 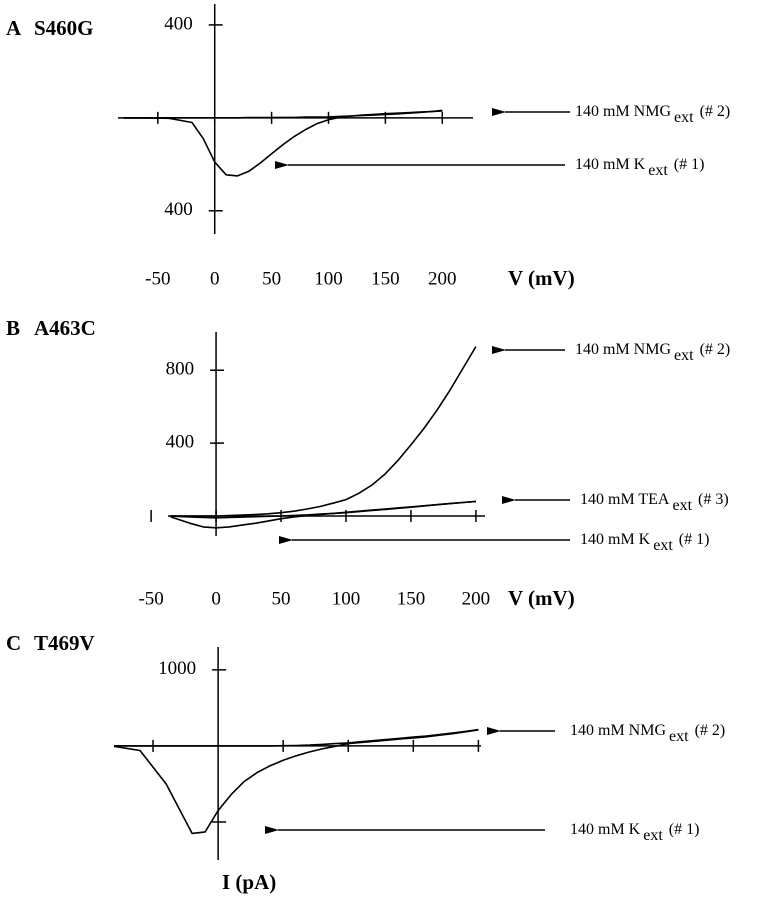 I want to click on trace-label: 140 mM TEA ext (# 3), so click(x=654, y=502).